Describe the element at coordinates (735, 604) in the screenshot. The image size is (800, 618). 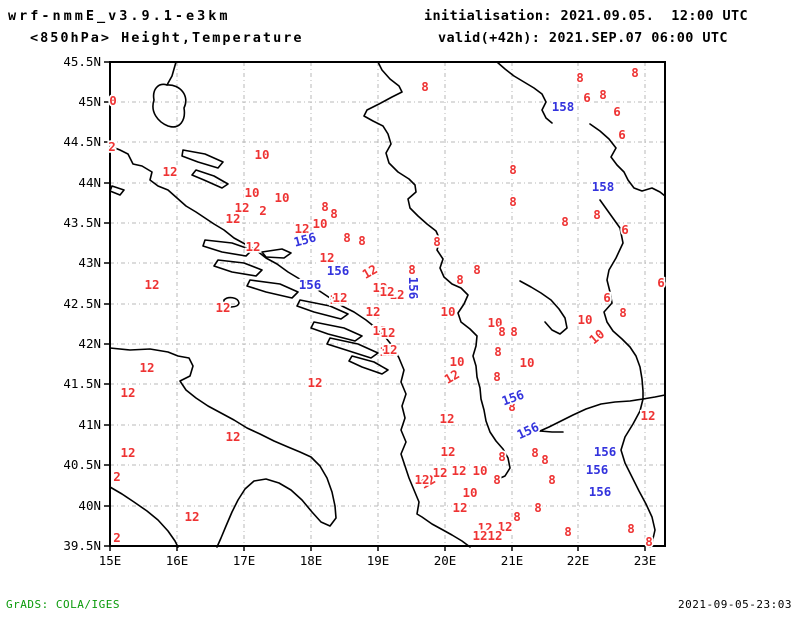
I see `created-timestamp: 2021-09-05-23:03` at that location.